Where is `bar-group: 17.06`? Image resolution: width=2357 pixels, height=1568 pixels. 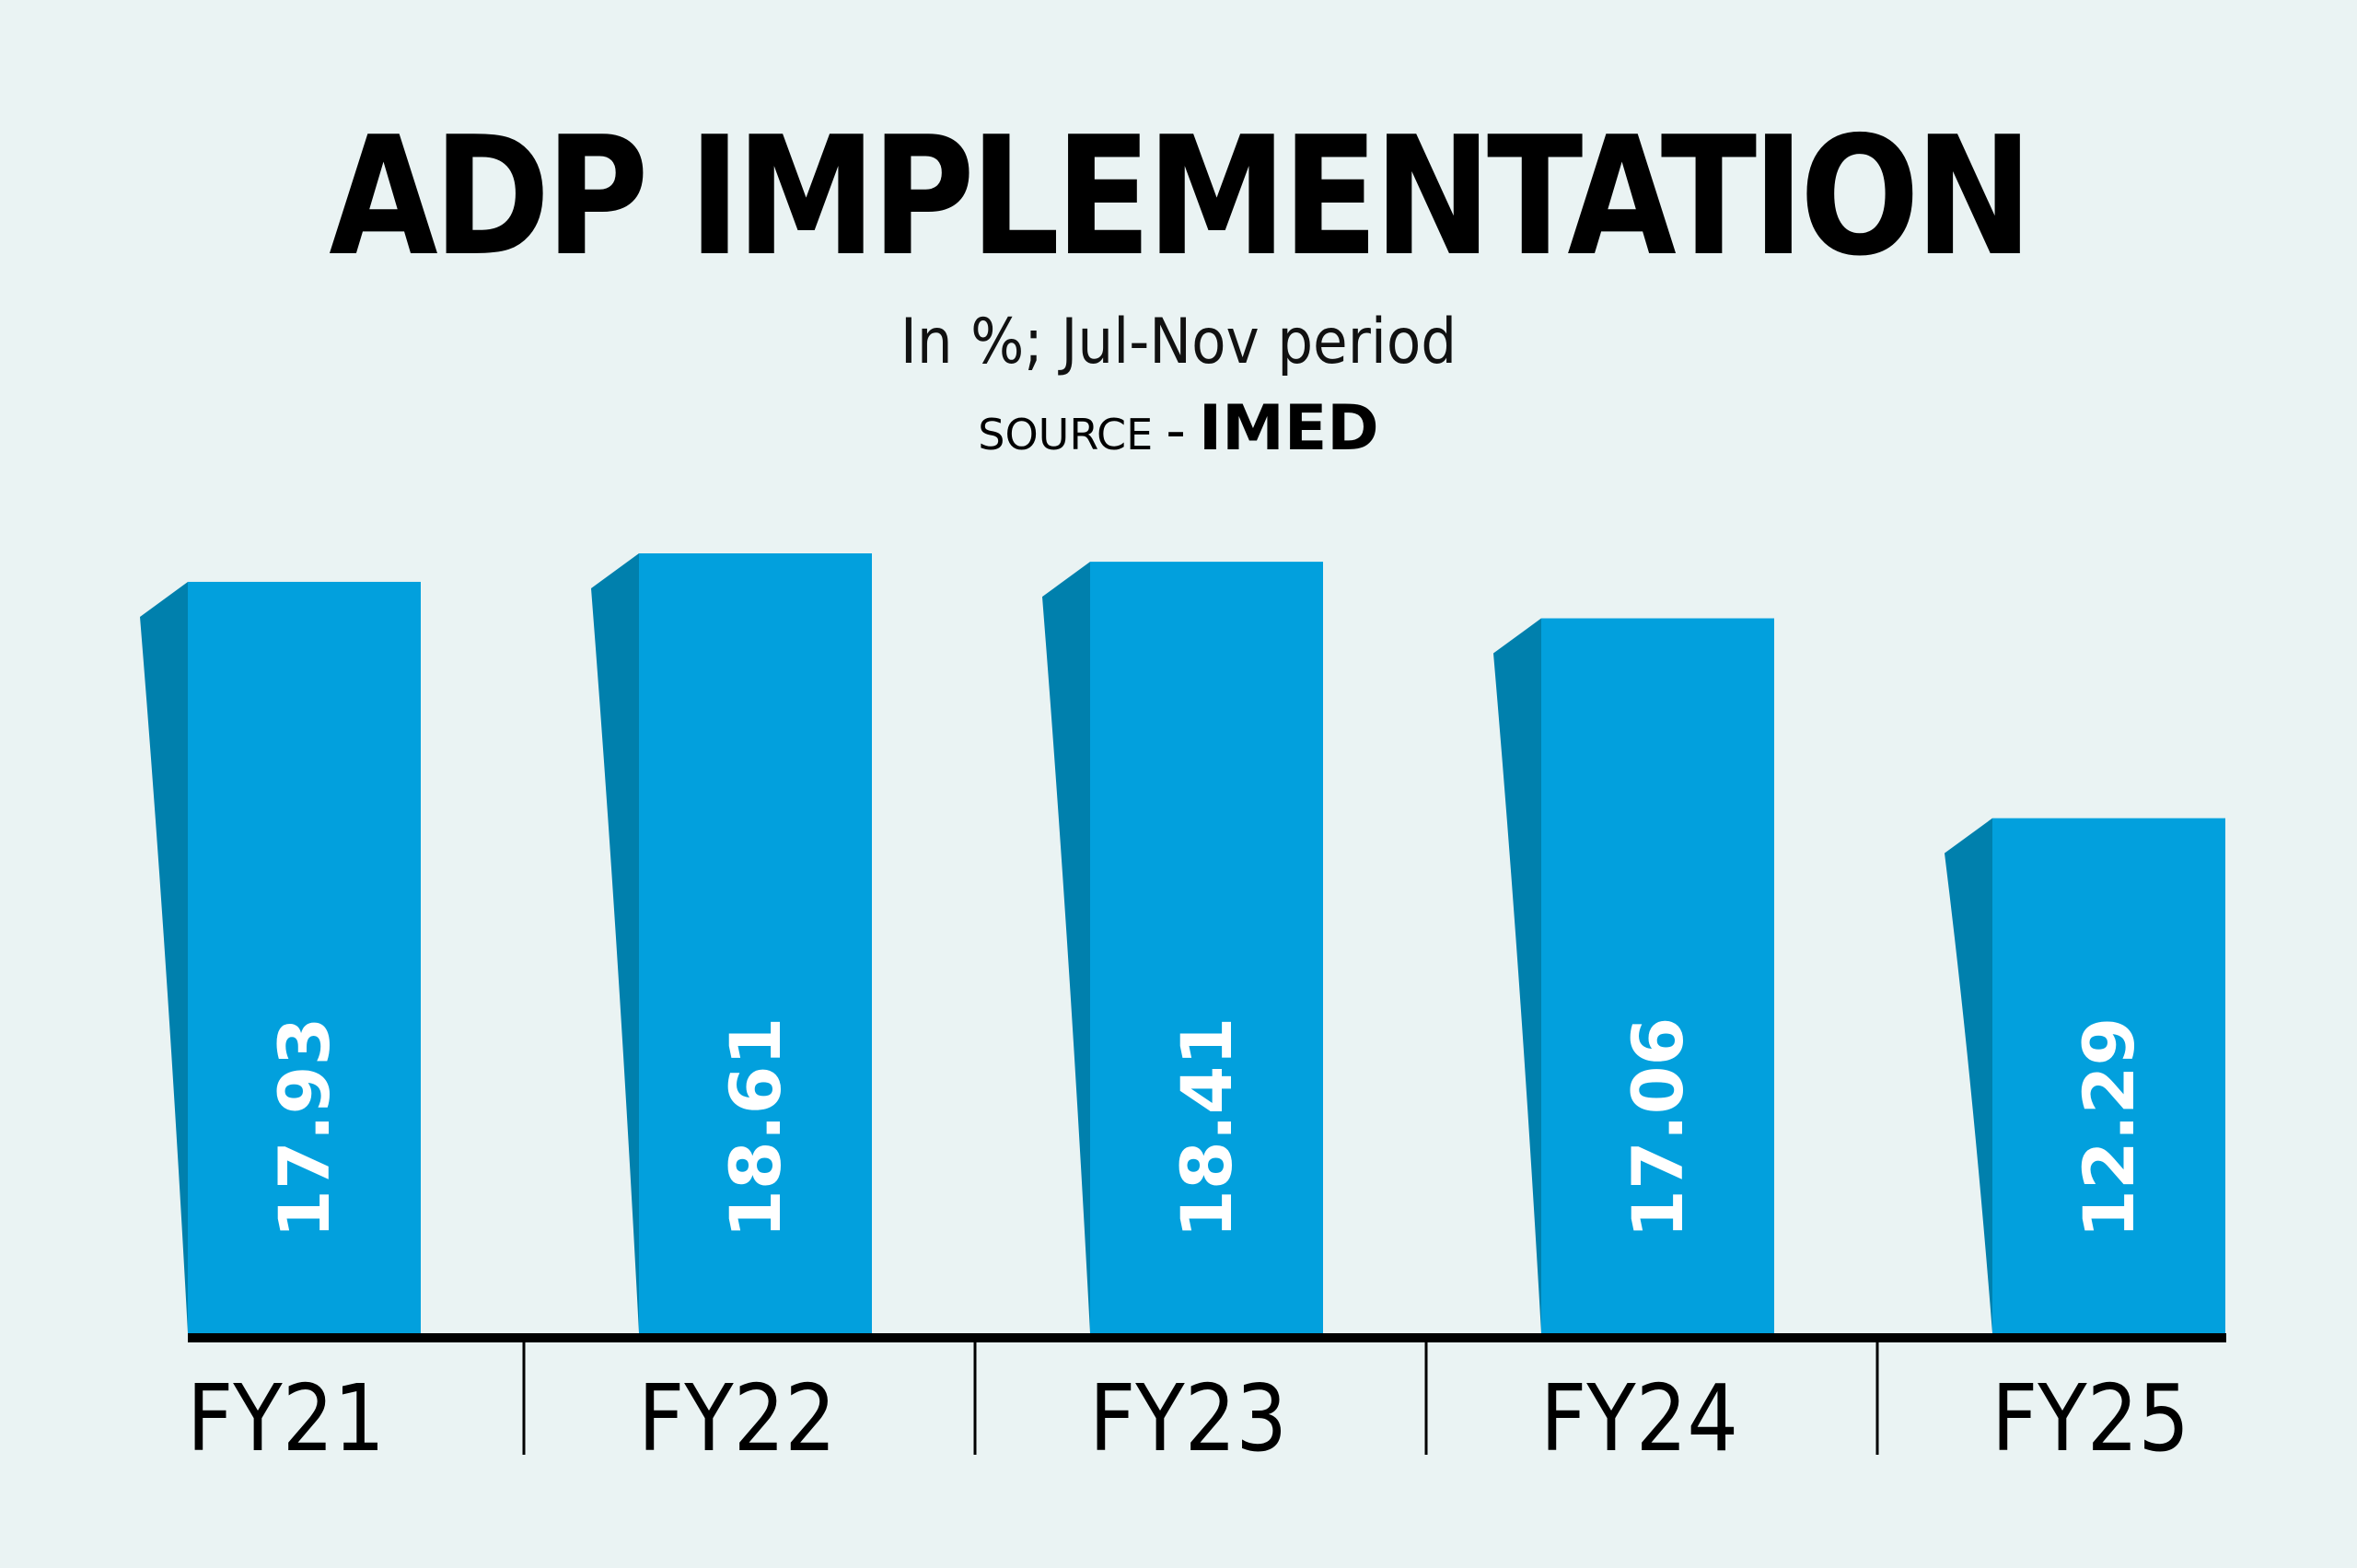
bar-group: 17.06 is located at coordinates (1633, 975).